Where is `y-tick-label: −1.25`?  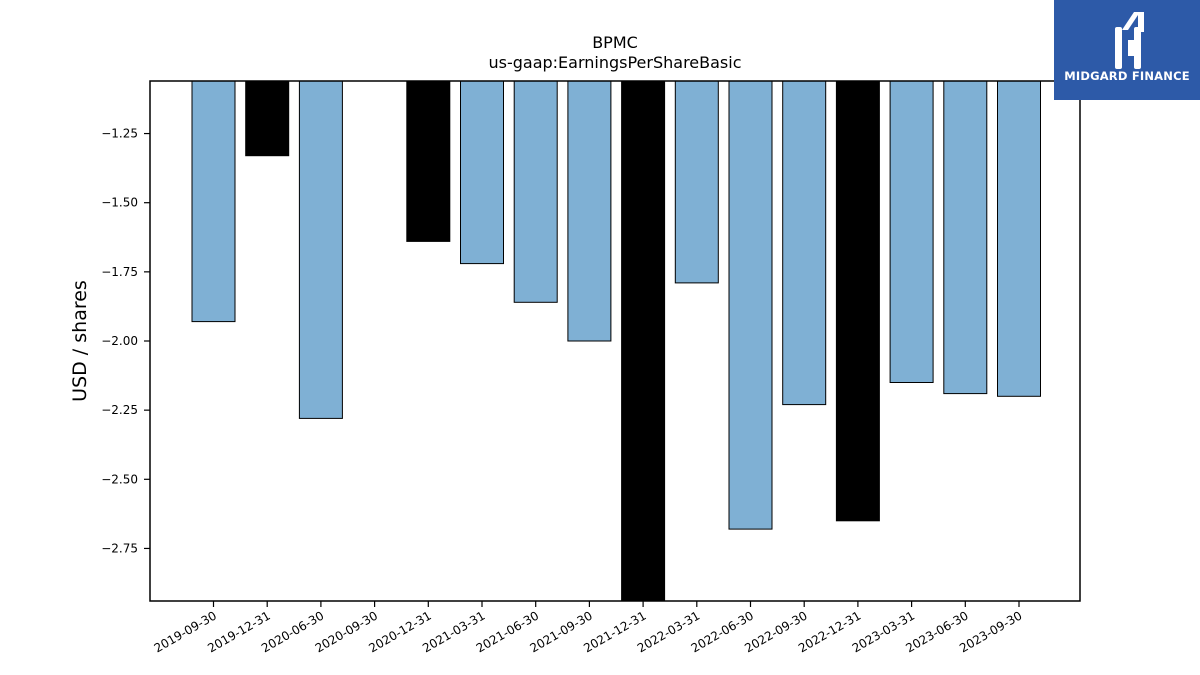
y-tick-label: −1.25 is located at coordinates (119, 134).